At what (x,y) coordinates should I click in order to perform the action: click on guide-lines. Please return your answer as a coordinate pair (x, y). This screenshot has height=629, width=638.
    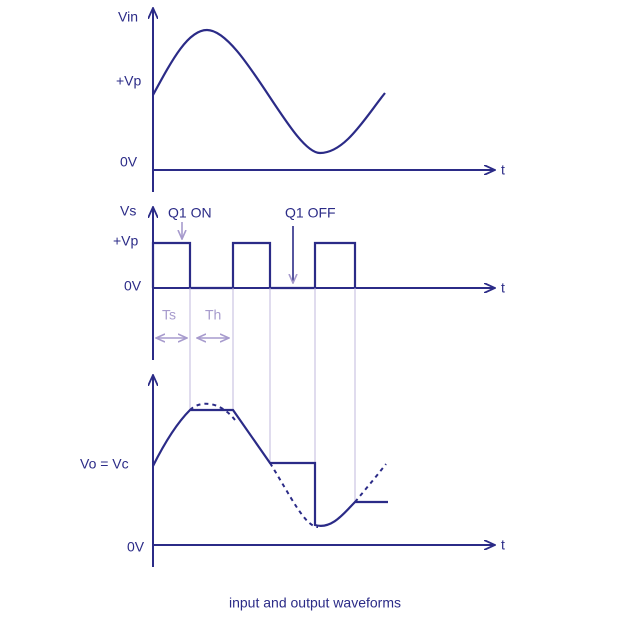
    Looking at the image, I should click on (272, 395).